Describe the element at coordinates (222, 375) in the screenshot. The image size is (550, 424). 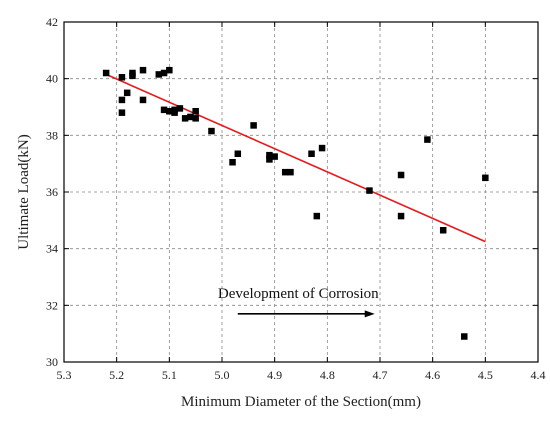
I see `x-tick-label: 5.0` at that location.